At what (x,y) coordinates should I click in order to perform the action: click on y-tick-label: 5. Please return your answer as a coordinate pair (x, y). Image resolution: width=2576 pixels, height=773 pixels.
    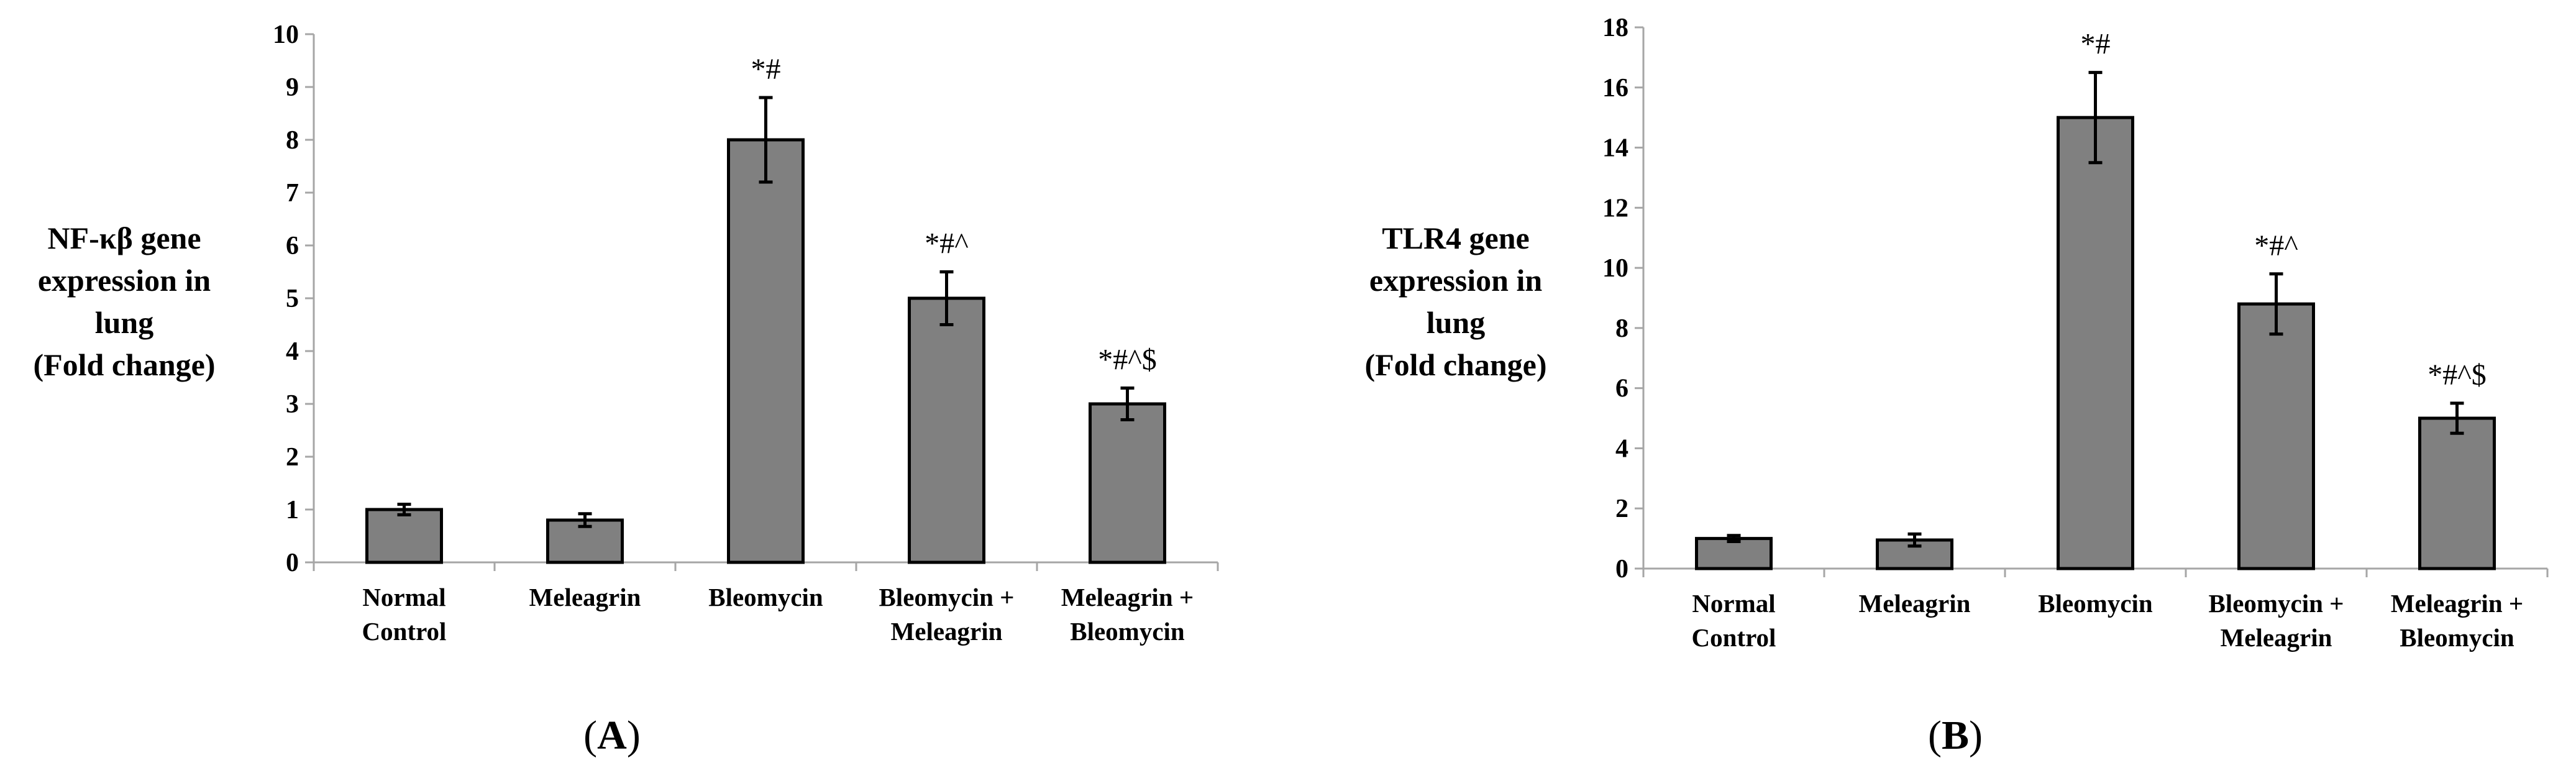
    Looking at the image, I should click on (292, 299).